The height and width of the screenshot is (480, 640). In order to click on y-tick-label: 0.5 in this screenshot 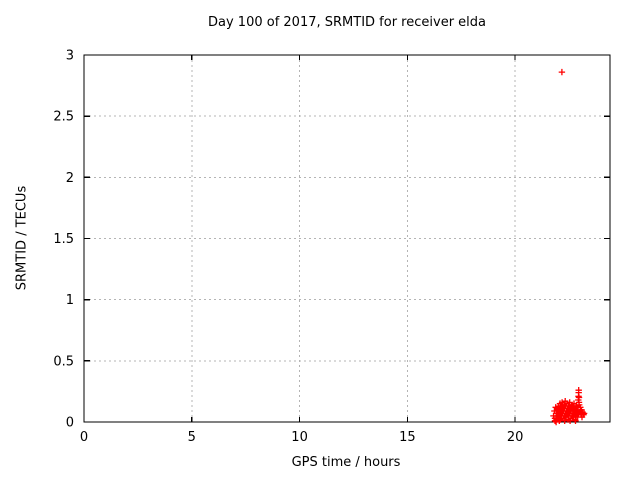, I will do `click(63, 361)`.